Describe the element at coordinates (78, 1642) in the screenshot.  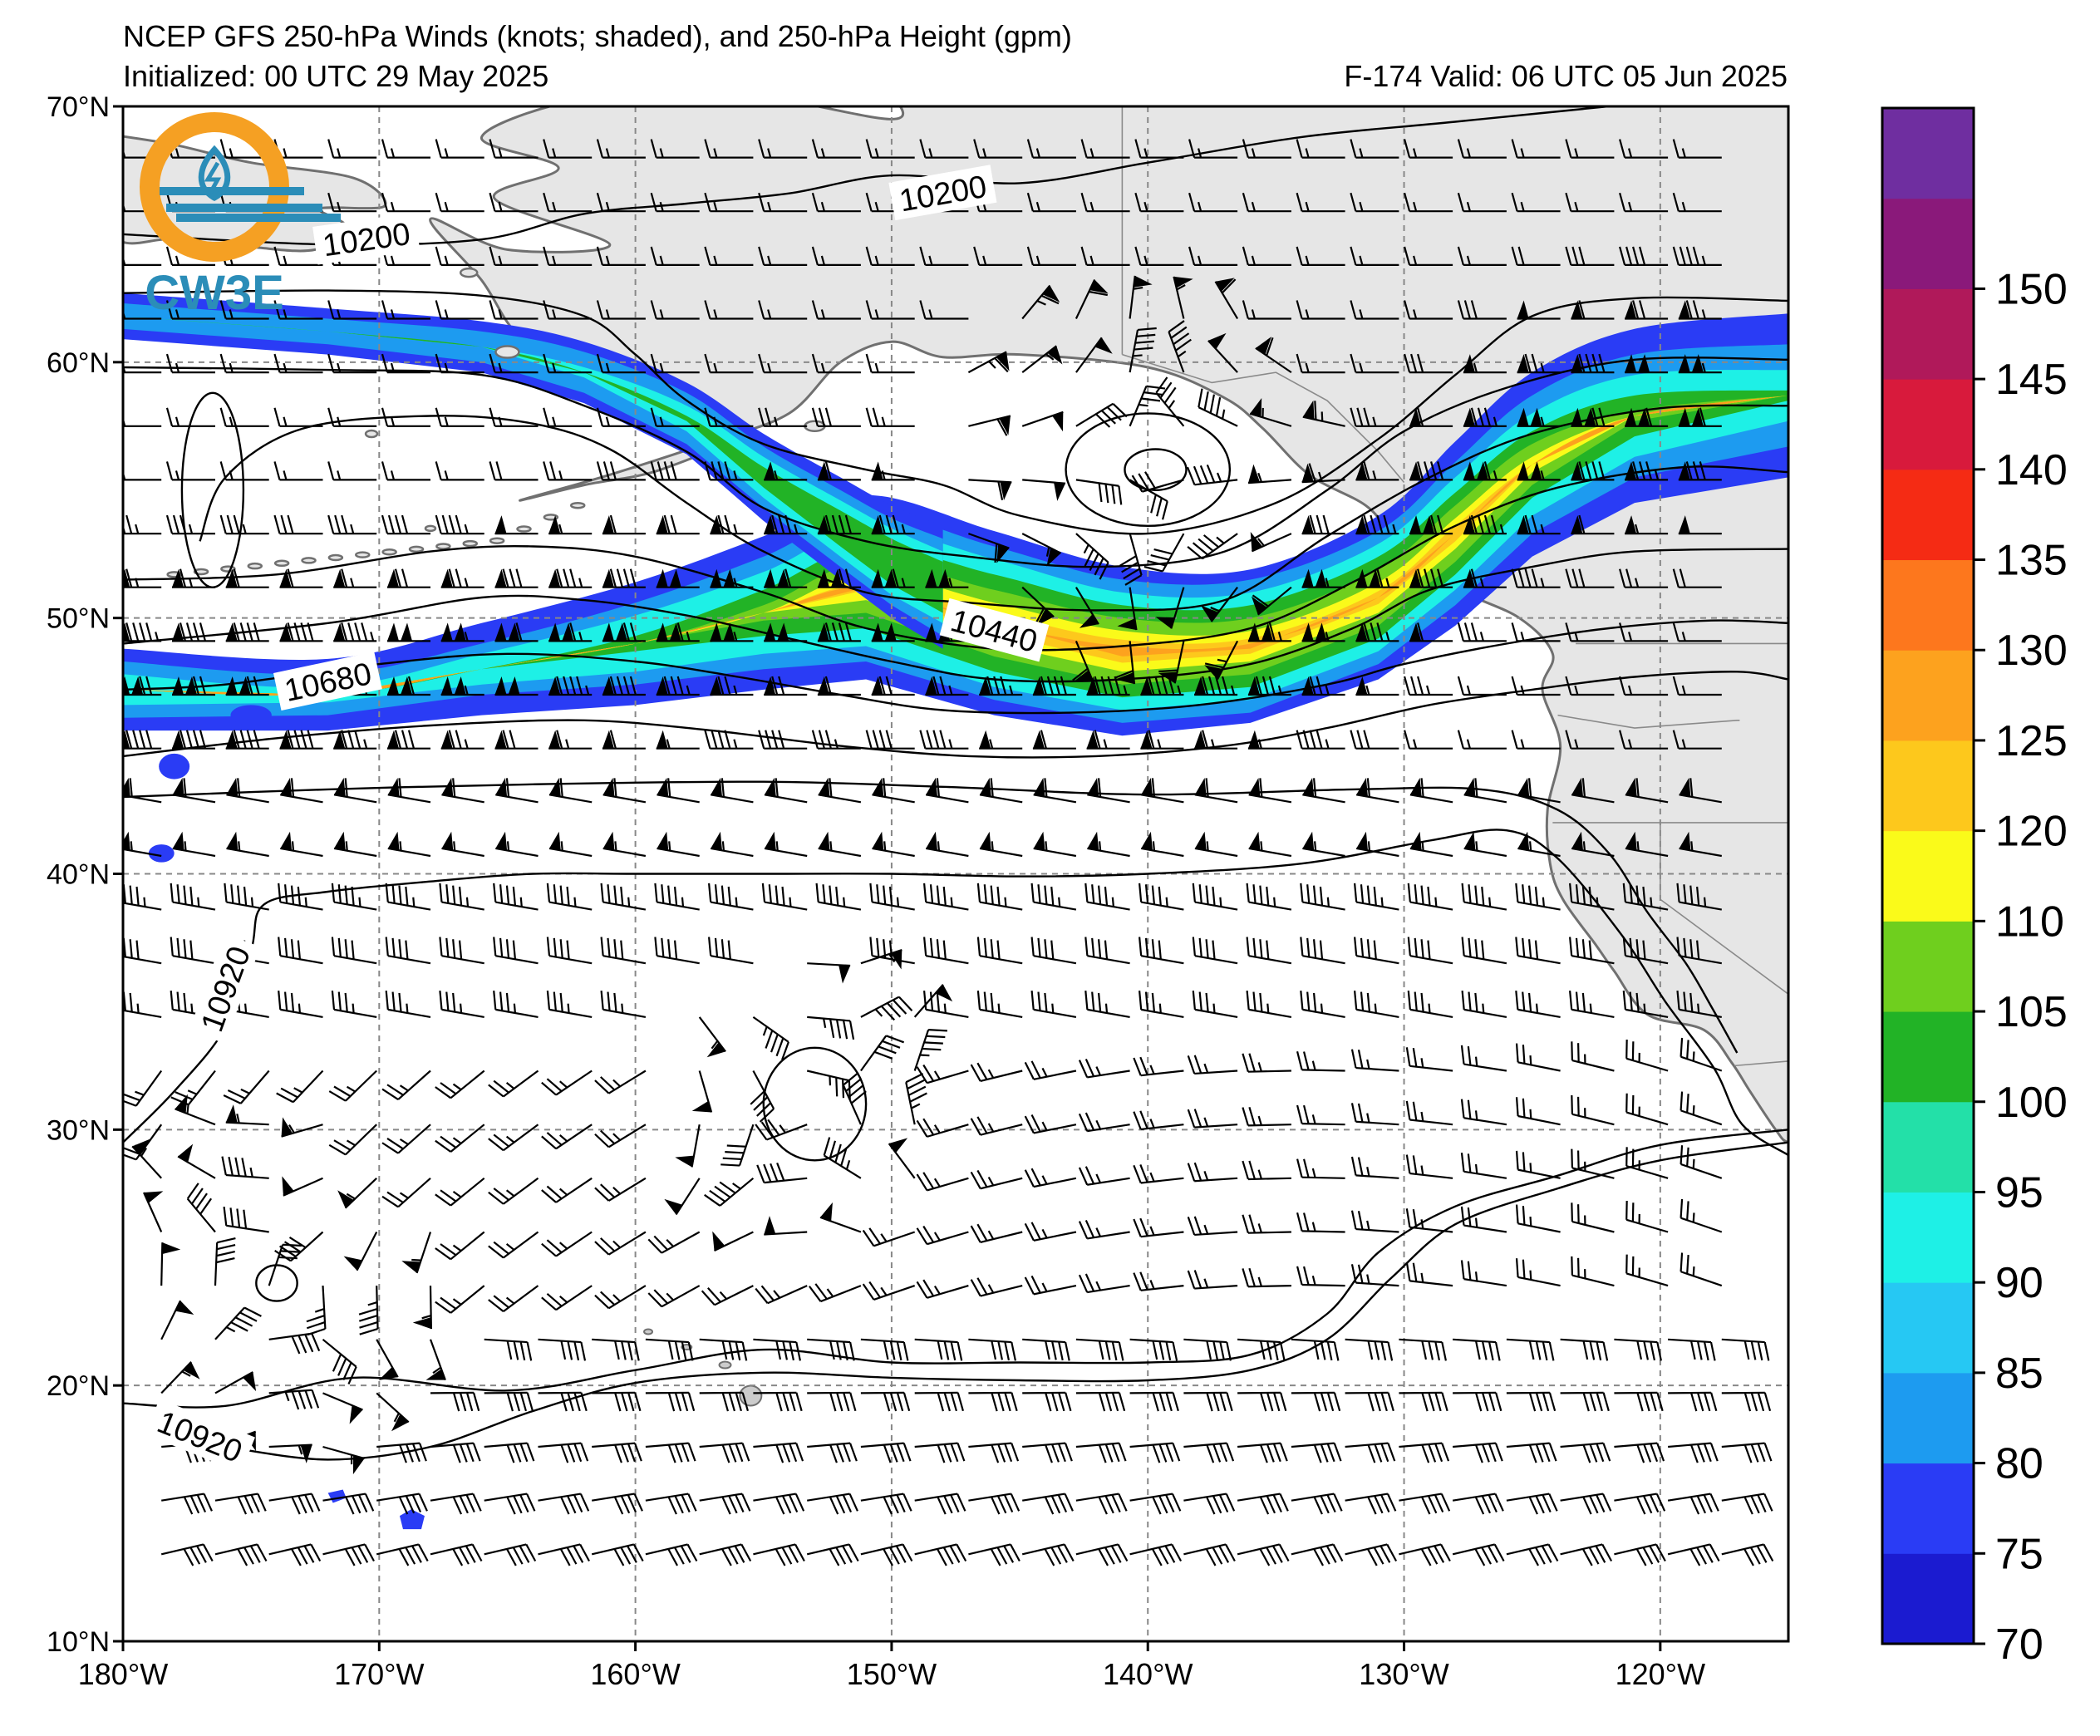
I see `lat-label: 10°N` at that location.